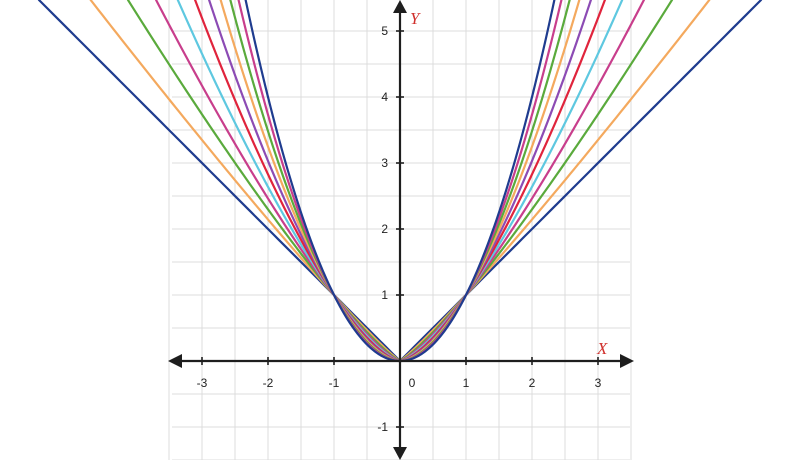 Image resolution: width=800 pixels, height=460 pixels. Describe the element at coordinates (400, 453) in the screenshot. I see `y-axis-bottom-arrow` at that location.